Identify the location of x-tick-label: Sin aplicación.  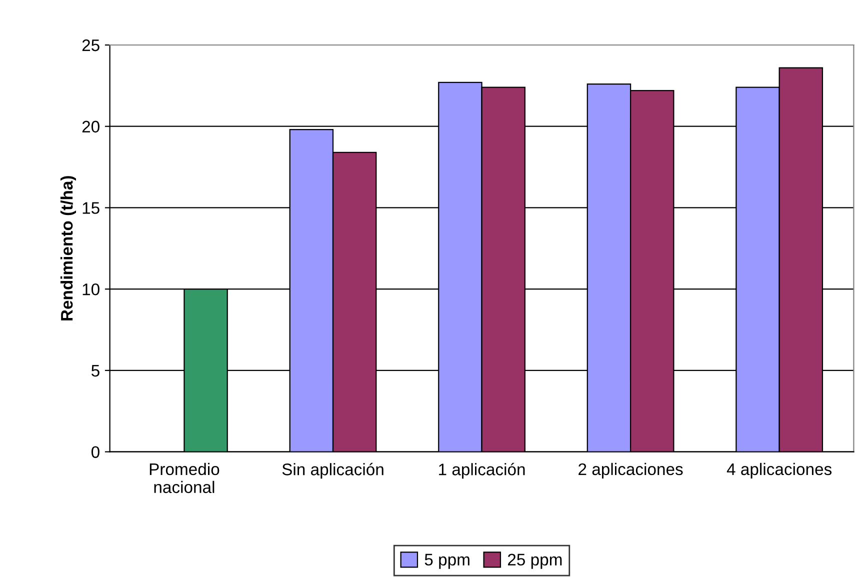
(333, 470).